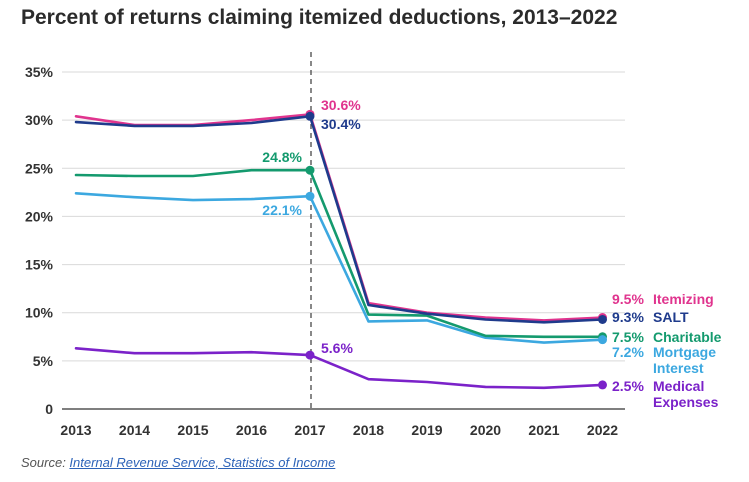 Image resolution: width=749 pixels, height=482 pixels. Describe the element at coordinates (39, 216) in the screenshot. I see `y-tick-label: 20%` at that location.